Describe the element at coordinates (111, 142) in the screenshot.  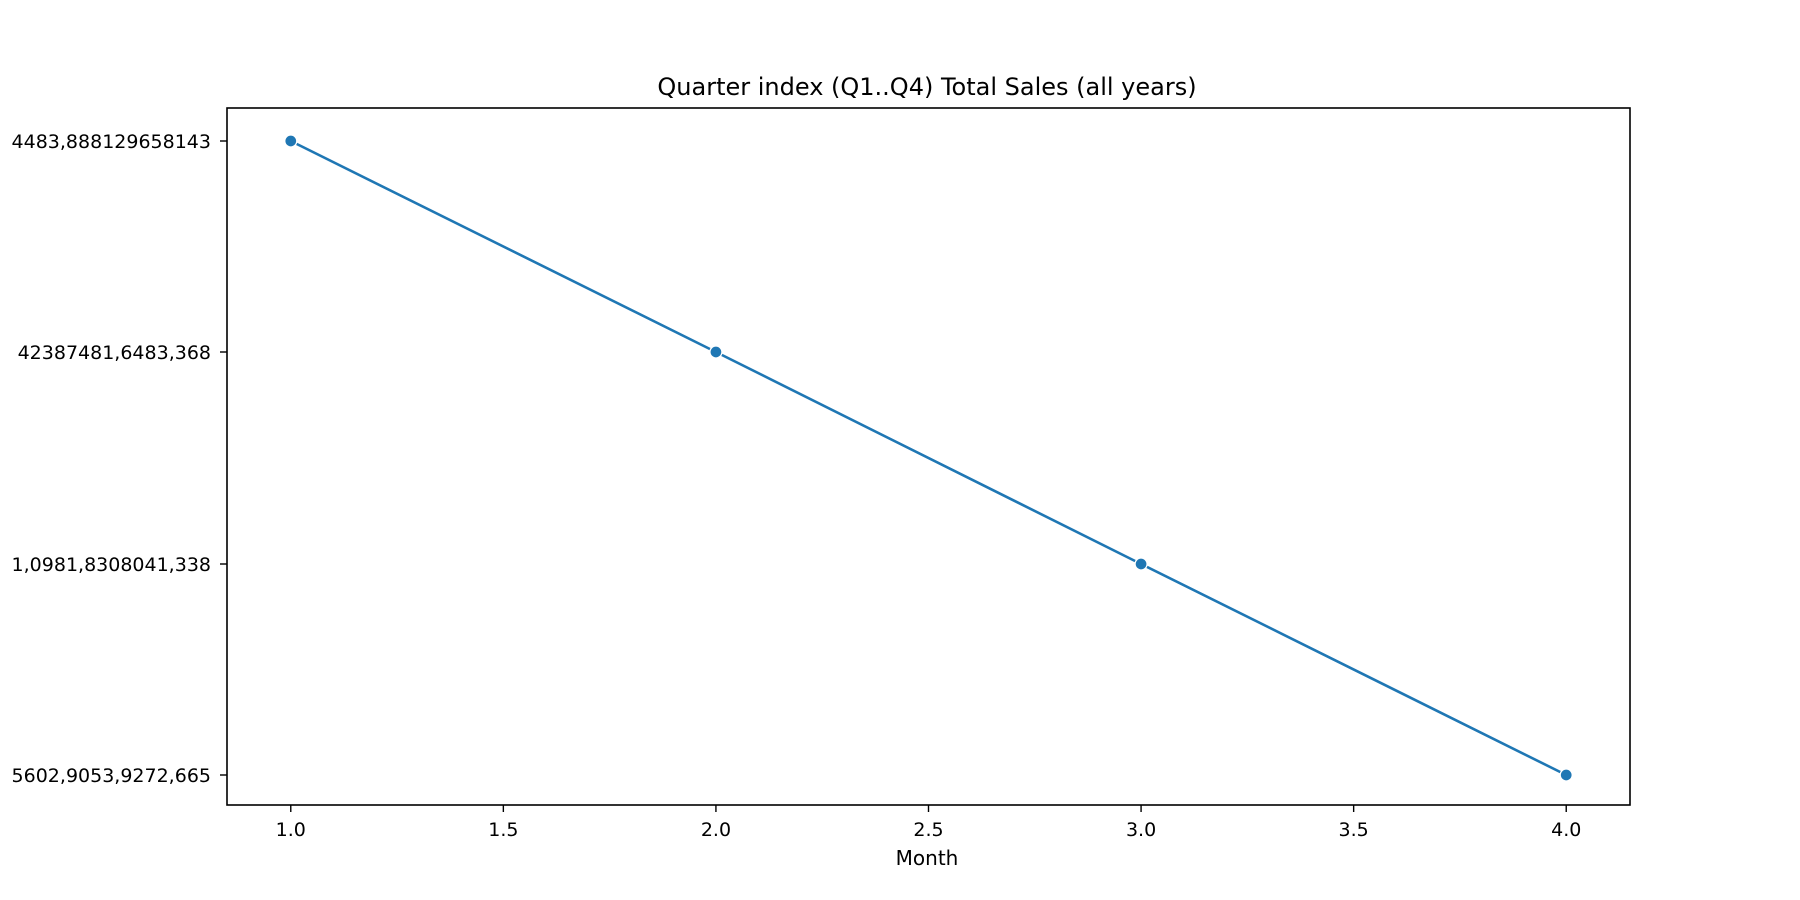
I see `y-tick-label: 4483,888129658143` at that location.